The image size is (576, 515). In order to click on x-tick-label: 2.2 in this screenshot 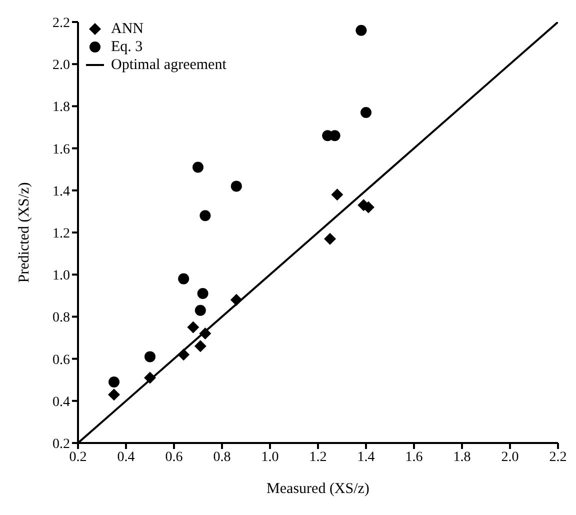, I will do `click(558, 457)`.